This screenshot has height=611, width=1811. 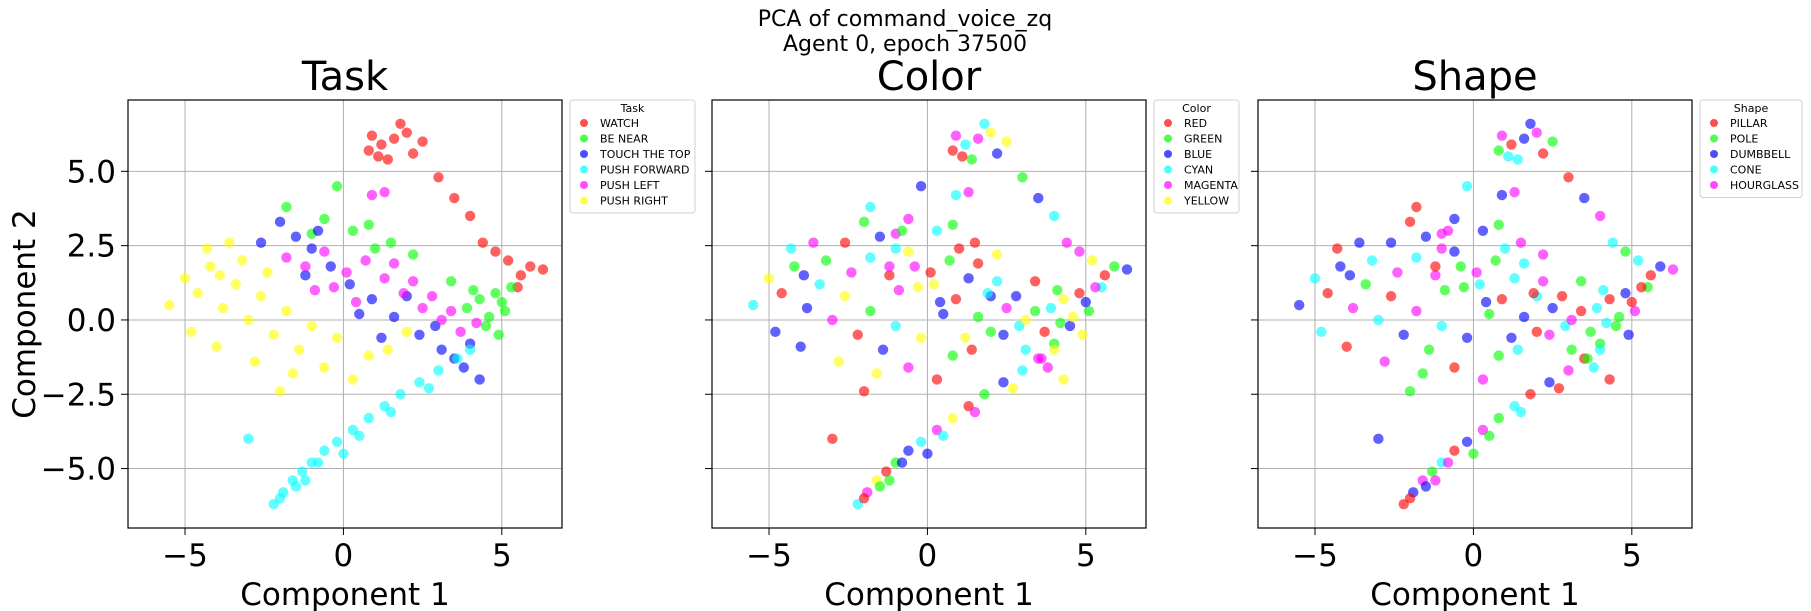 What do you see at coordinates (91, 247) in the screenshot?
I see `tick-label-y: 2.5` at bounding box center [91, 247].